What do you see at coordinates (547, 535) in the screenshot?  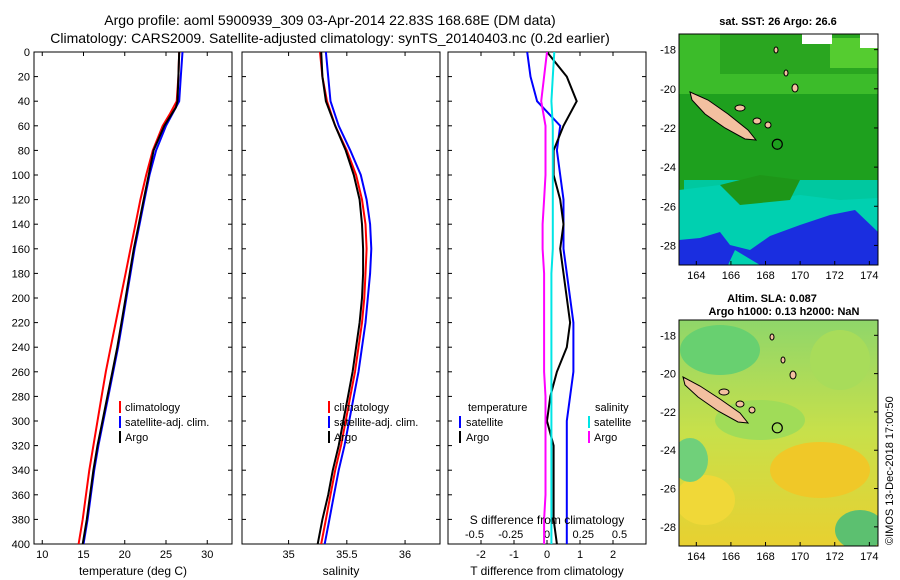 I see `s-x-tick-label: 0` at bounding box center [547, 535].